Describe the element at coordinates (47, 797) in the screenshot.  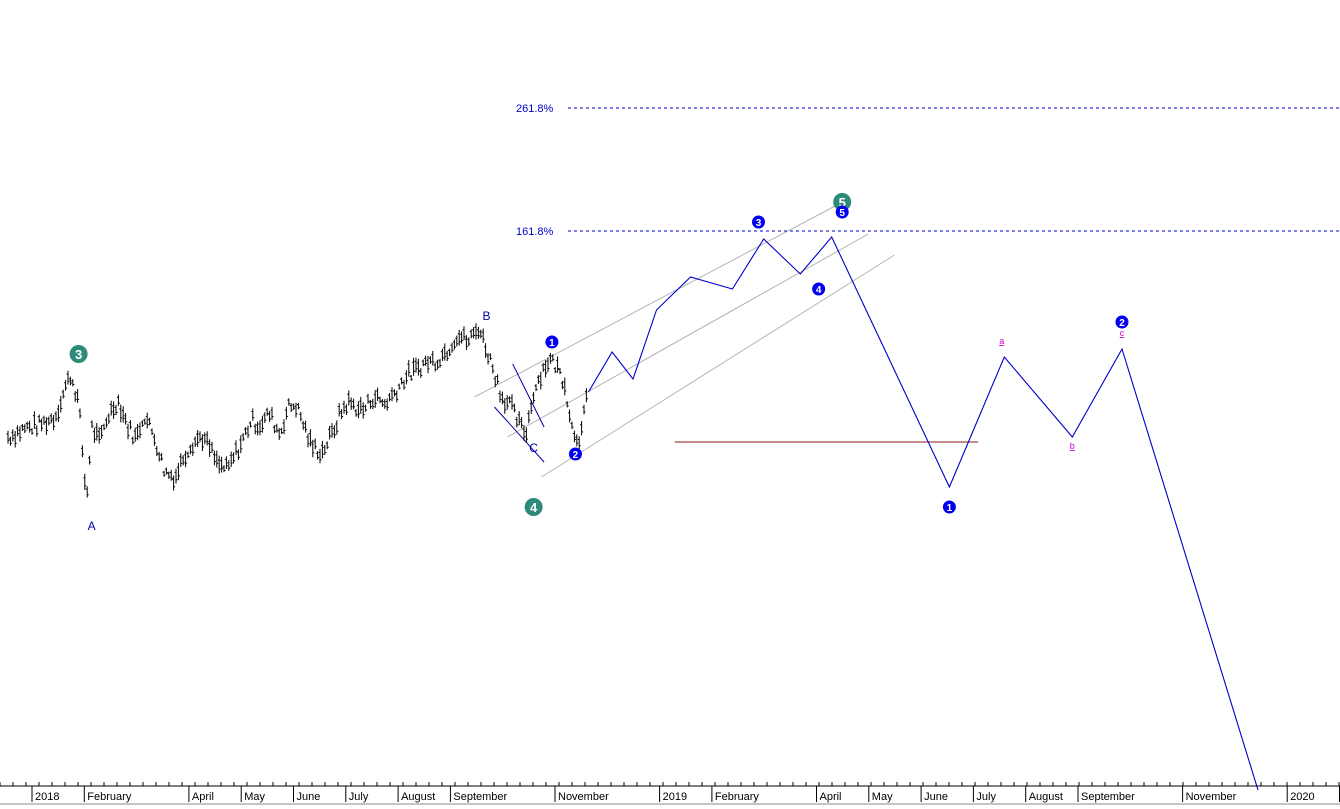
I see `x-axis-tick-label: 2018` at that location.